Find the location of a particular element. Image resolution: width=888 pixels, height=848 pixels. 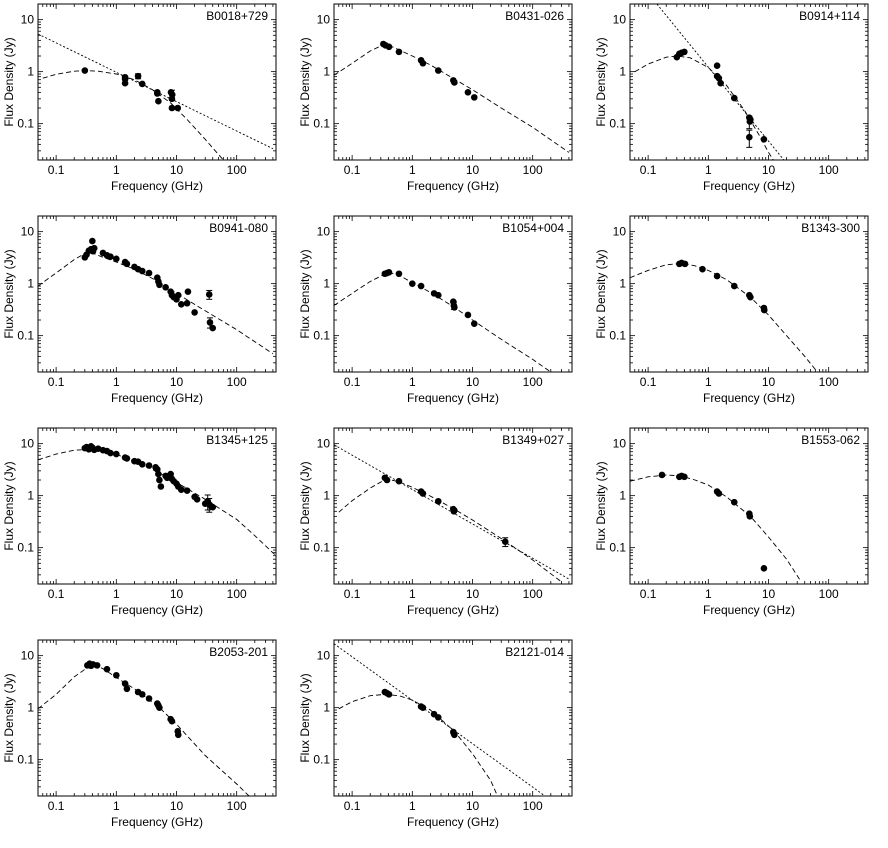

source-name: B2121-014 is located at coordinates (534, 652).